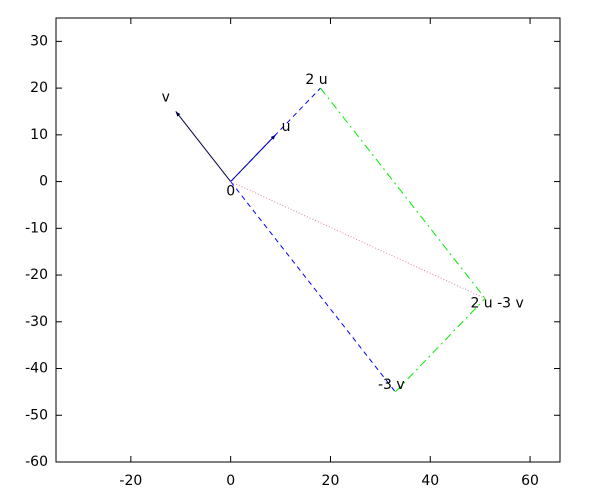  Describe the element at coordinates (430, 481) in the screenshot. I see `x-tick-label: 40` at that location.